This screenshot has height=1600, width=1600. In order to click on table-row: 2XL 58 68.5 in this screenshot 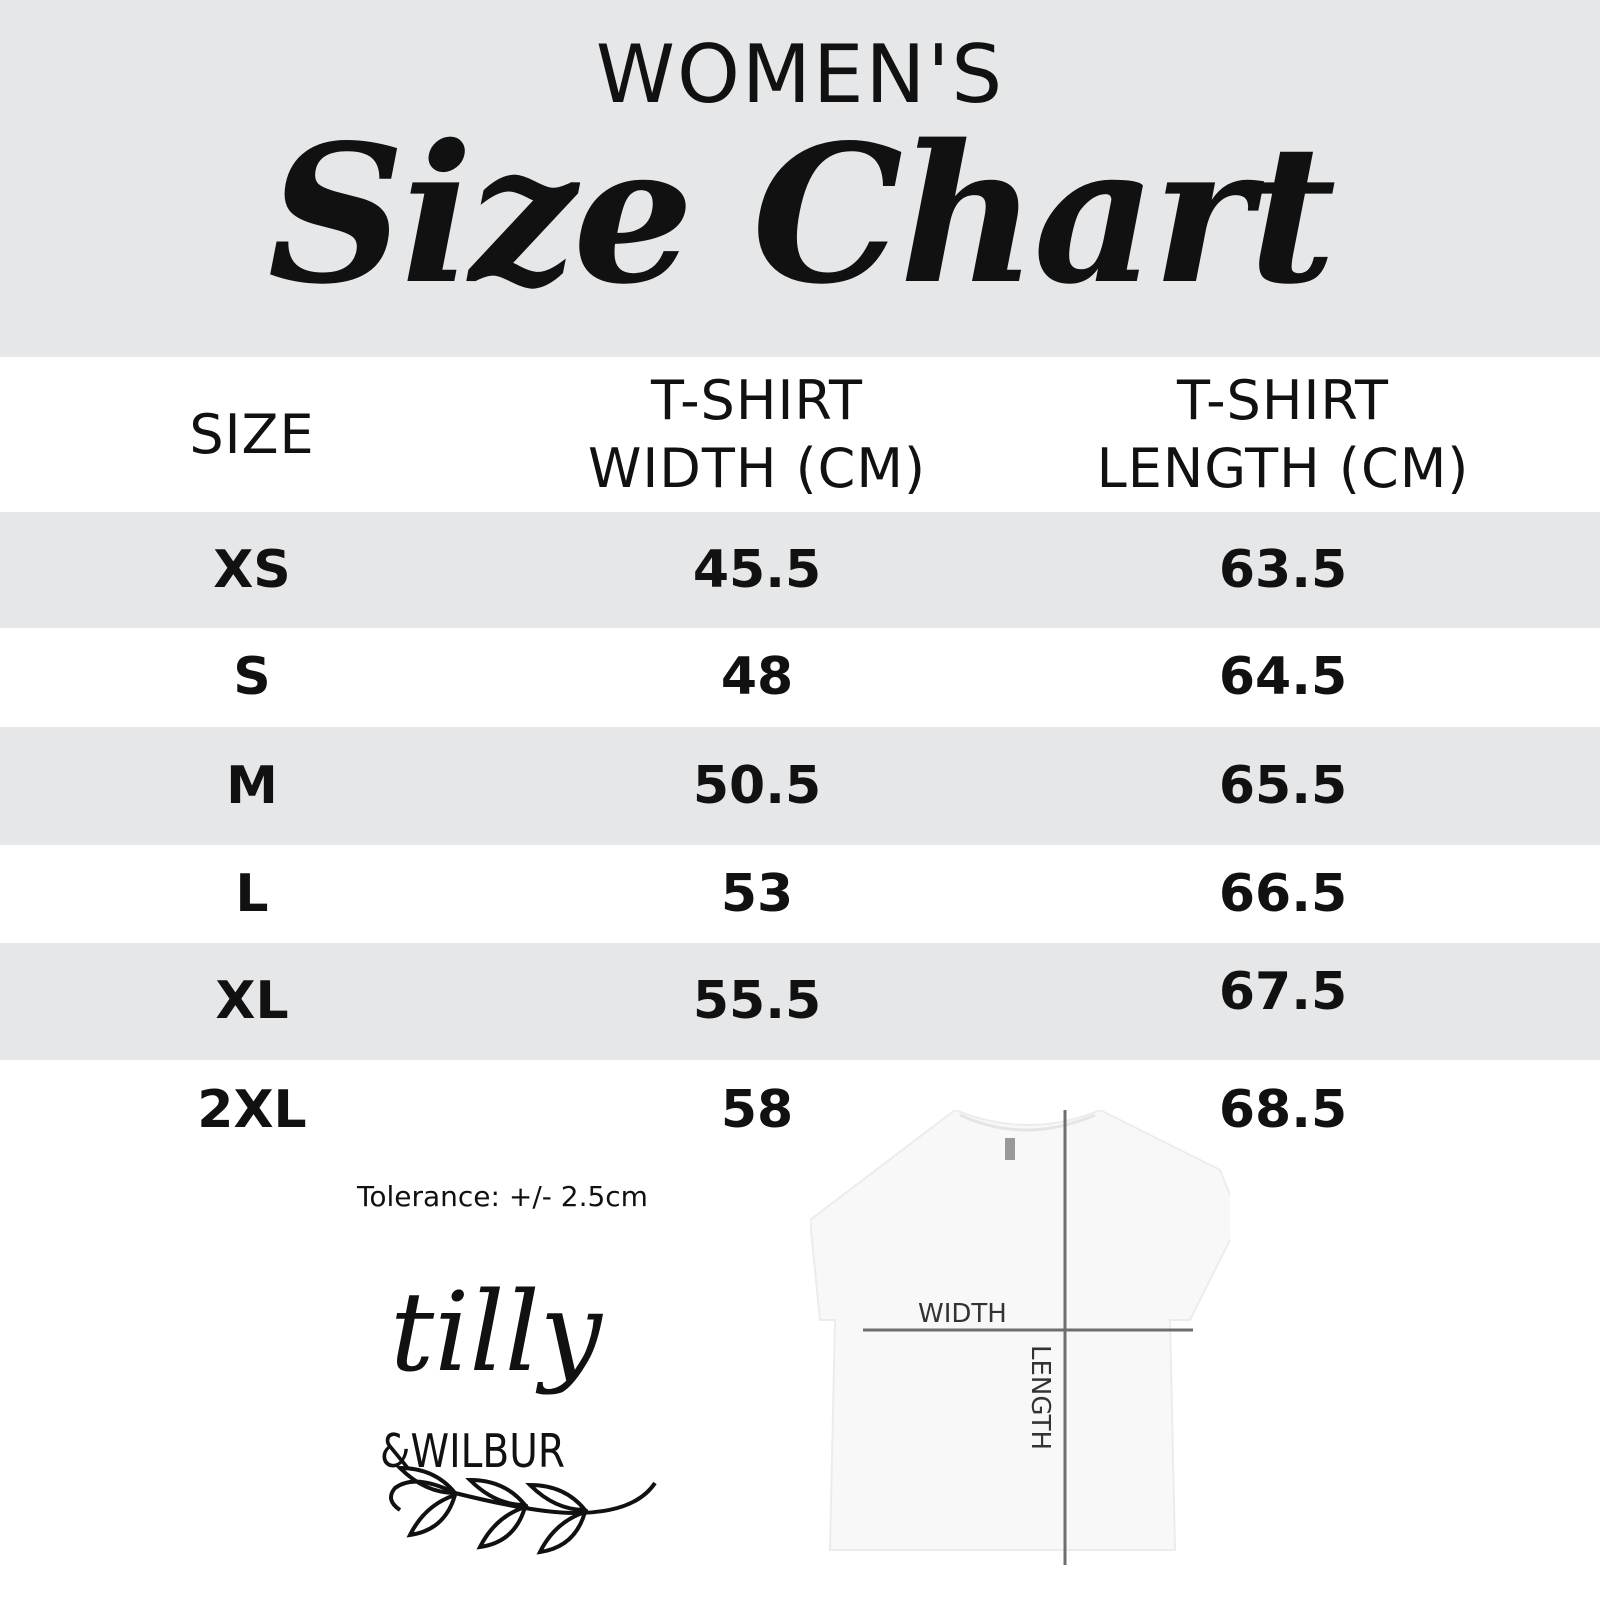, I will do `click(800, 1110)`.